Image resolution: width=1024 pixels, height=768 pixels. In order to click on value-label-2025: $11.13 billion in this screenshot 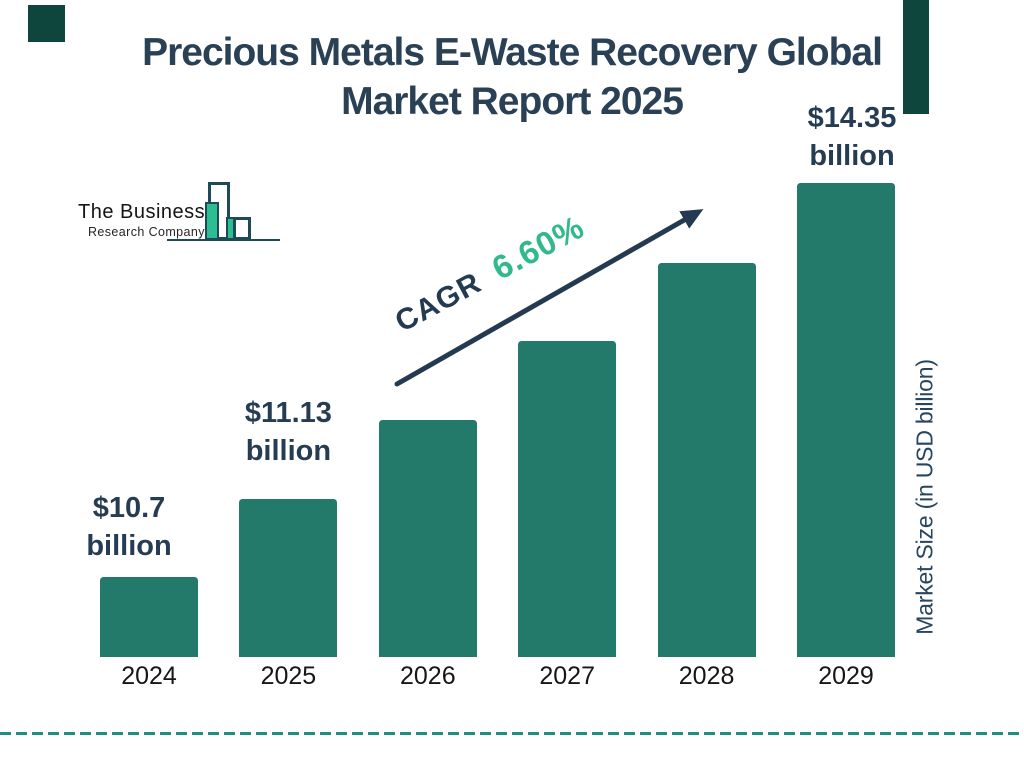, I will do `click(288, 432)`.